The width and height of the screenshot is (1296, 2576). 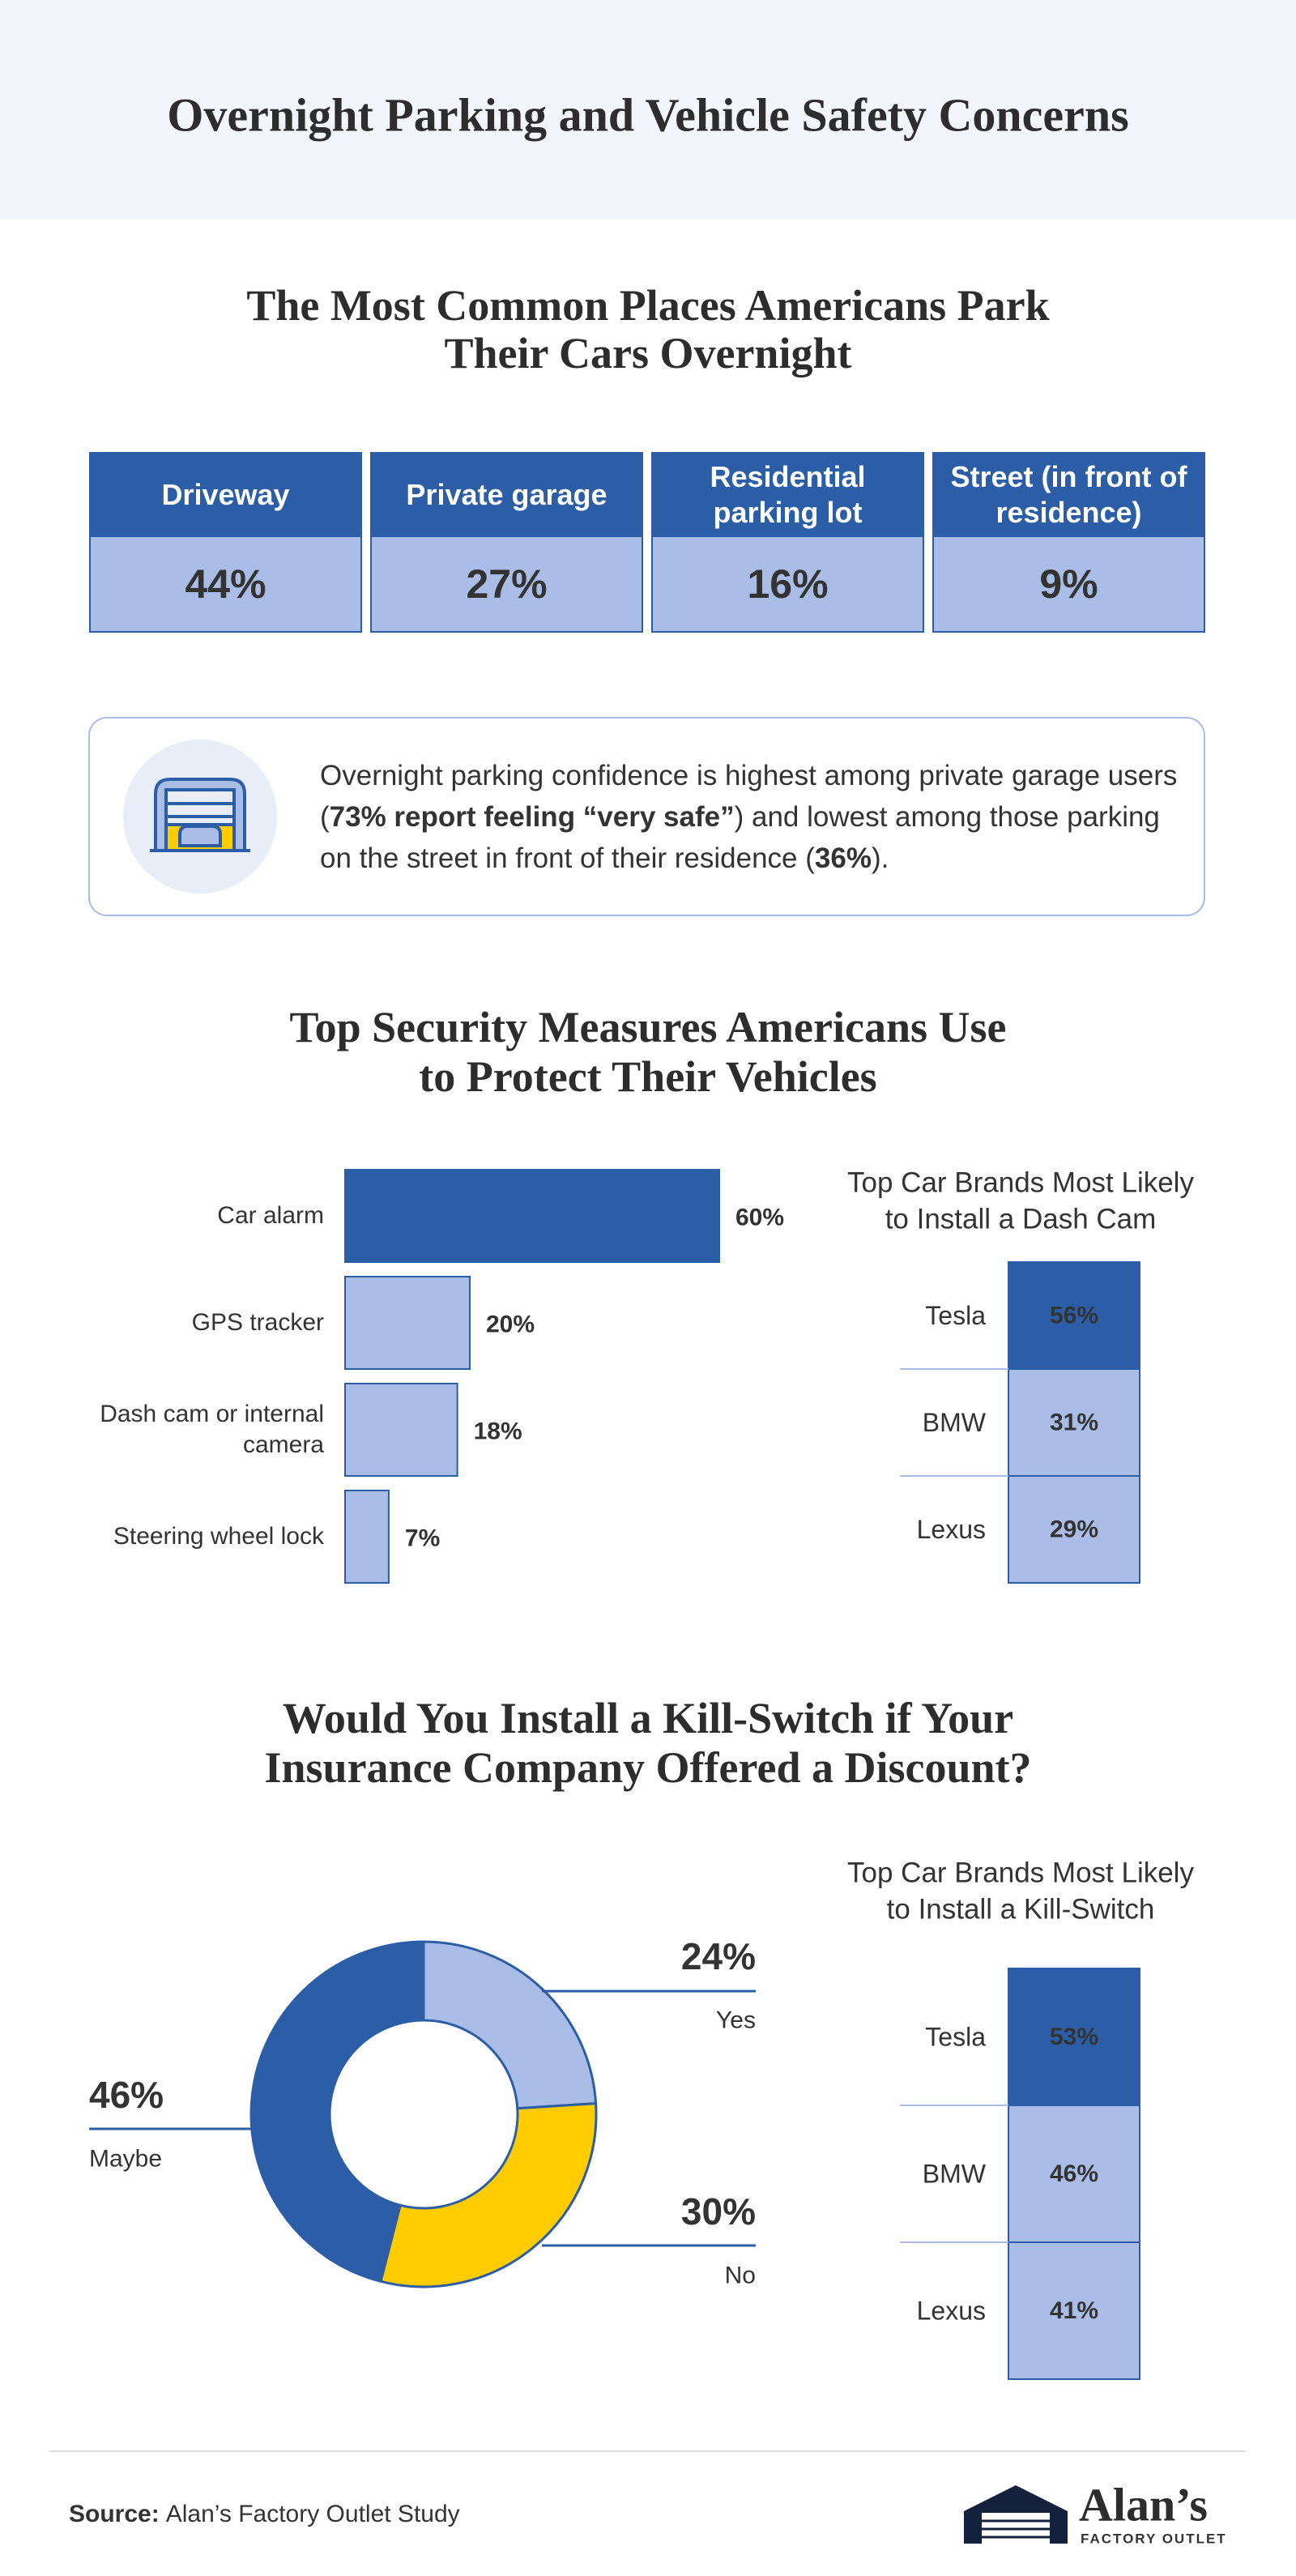 What do you see at coordinates (1154, 2539) in the screenshot?
I see `logo-tagline: FACTORY OUTLET` at bounding box center [1154, 2539].